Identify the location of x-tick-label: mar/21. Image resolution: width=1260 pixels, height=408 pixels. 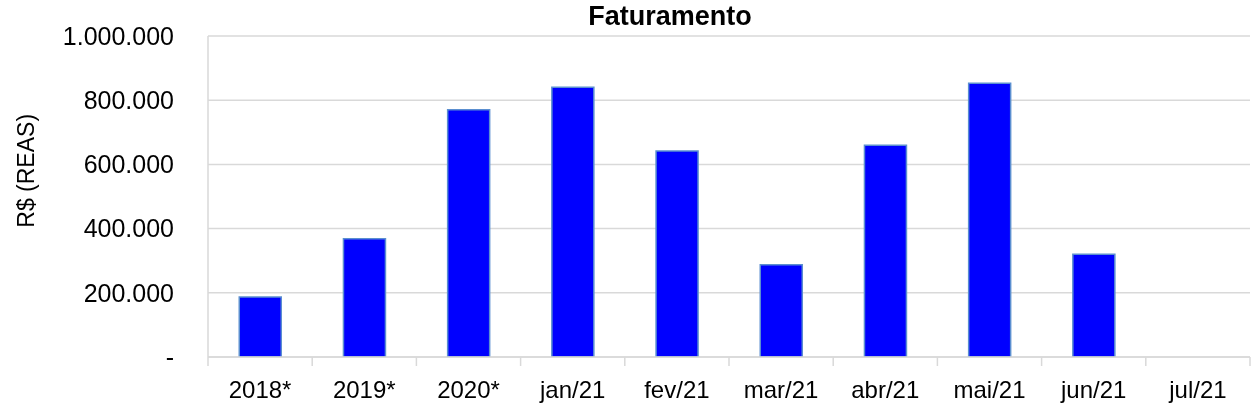
(781, 390).